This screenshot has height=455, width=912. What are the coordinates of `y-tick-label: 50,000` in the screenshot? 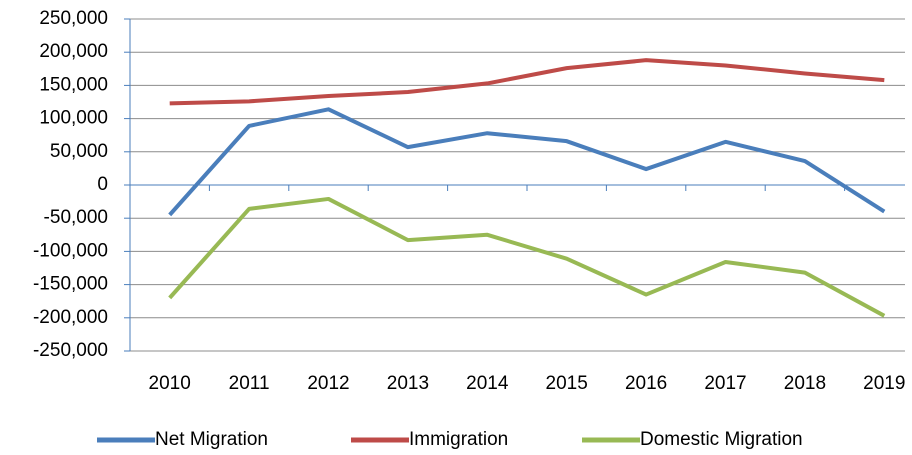 It's located at (79, 151).